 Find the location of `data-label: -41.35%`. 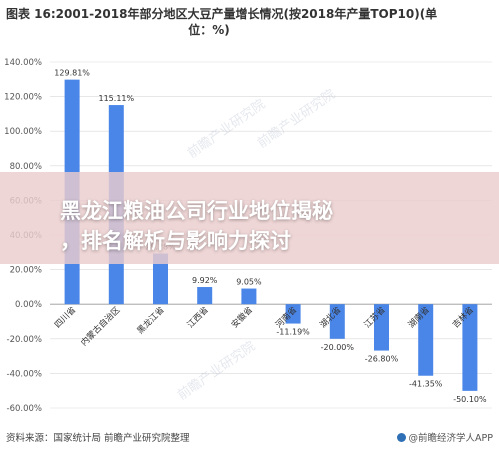

data-label: -41.35% is located at coordinates (426, 384).